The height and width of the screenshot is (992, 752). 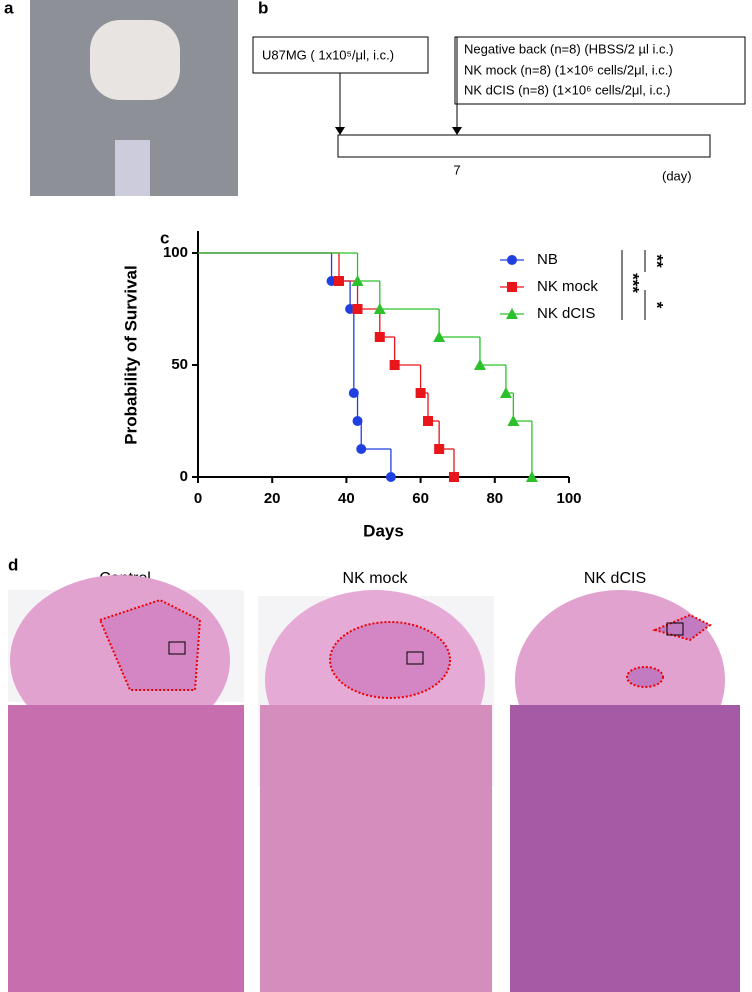 I want to click on y-tick-label: 0, so click(x=184, y=476).